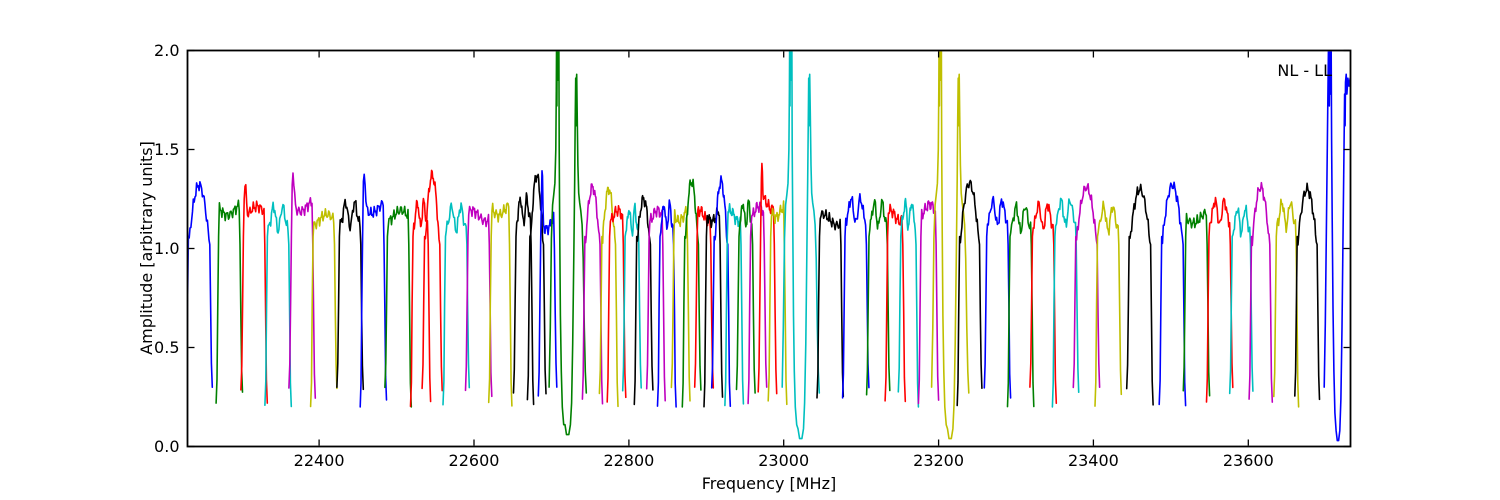  What do you see at coordinates (1304, 70) in the screenshot?
I see `corner-annotation: NL - LL` at bounding box center [1304, 70].